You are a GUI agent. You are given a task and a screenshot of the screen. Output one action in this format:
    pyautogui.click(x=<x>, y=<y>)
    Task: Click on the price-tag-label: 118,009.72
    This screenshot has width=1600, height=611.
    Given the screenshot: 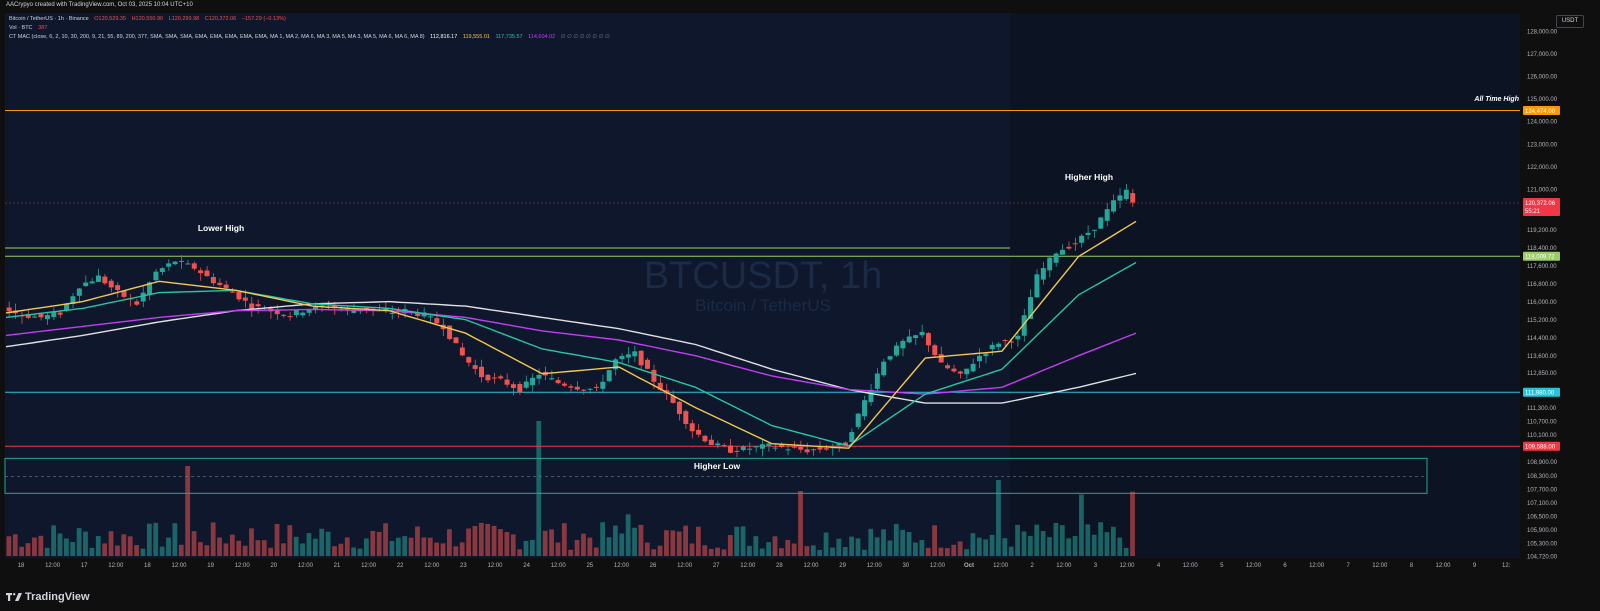 What is the action you would take?
    pyautogui.click(x=1540, y=258)
    